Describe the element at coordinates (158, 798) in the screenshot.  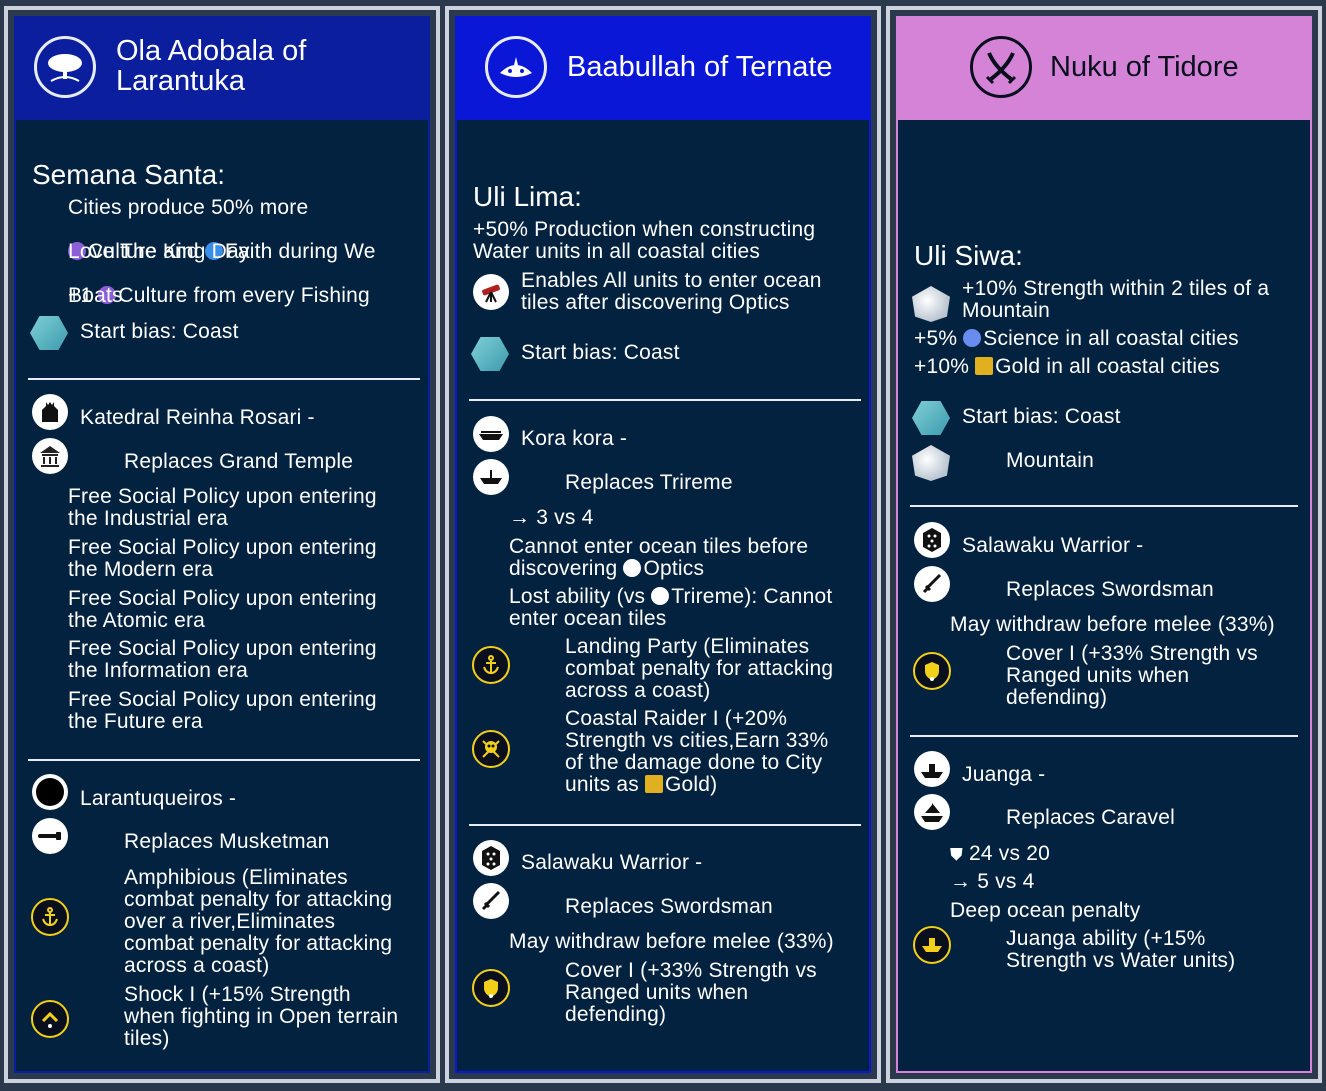
I see `unit-name: Larantuqueiros -` at that location.